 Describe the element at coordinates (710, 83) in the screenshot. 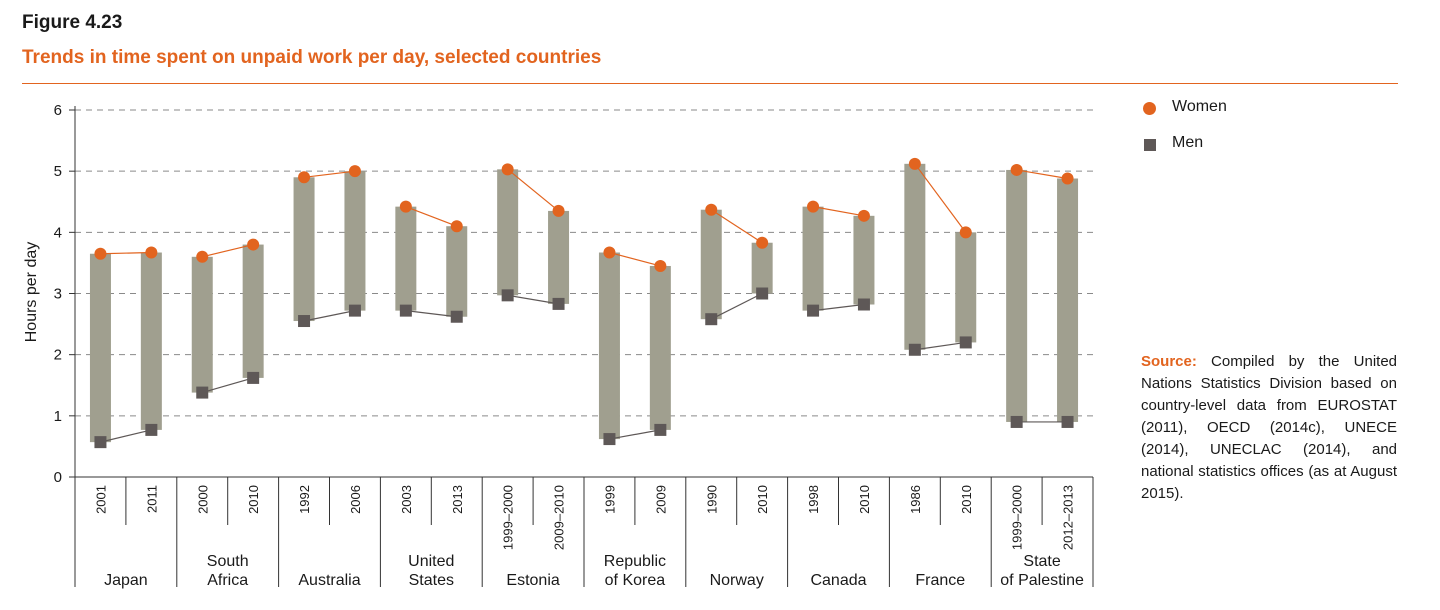

I see `title-rule` at that location.